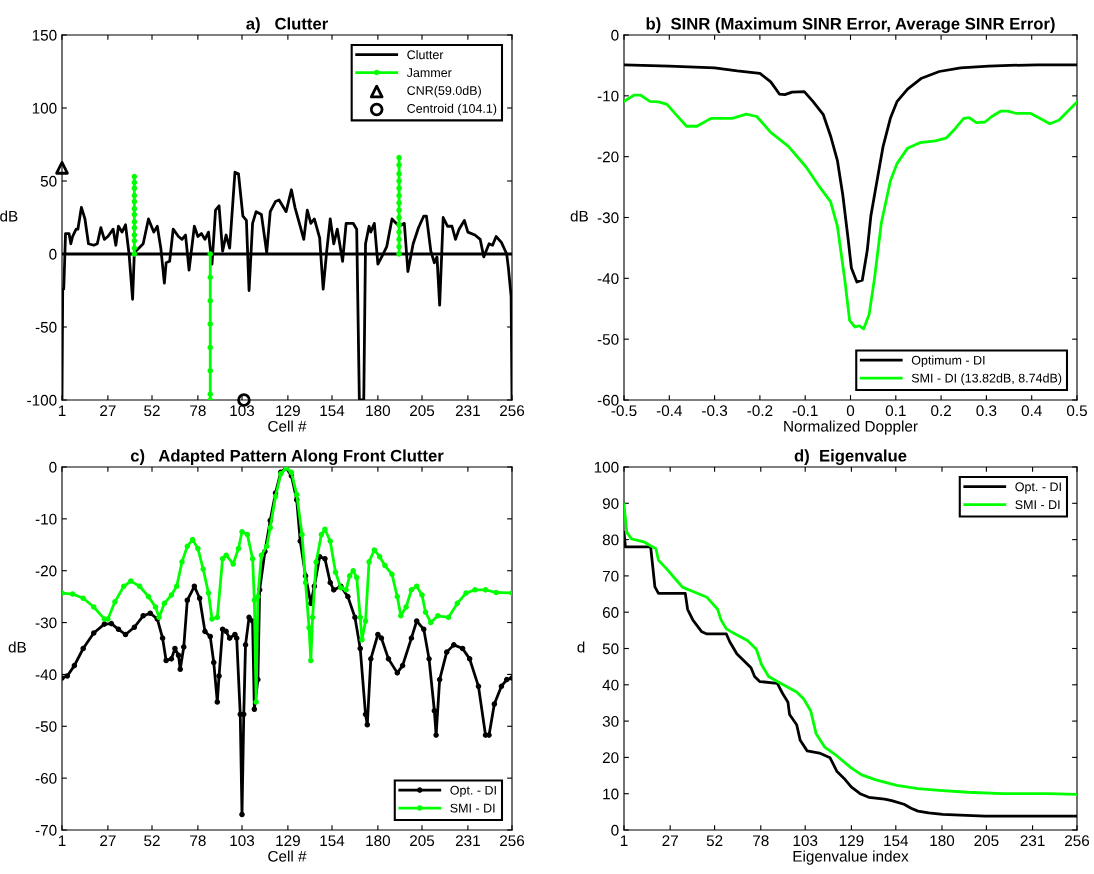 The image size is (1094, 874). I want to click on chart-title: a) Clutter, so click(287, 25).